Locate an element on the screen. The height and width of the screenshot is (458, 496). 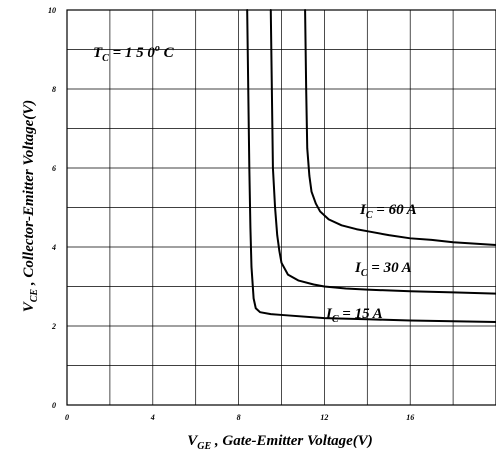
series-label-15a: IC = 15 A is located at coordinates (354, 315).